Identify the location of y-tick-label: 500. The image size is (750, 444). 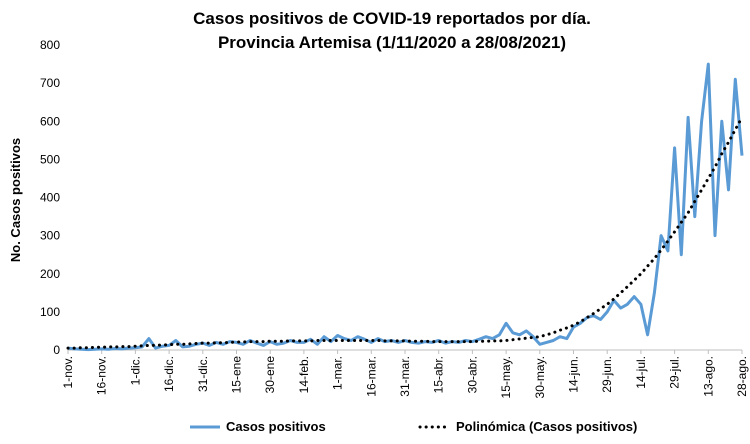
(50, 159).